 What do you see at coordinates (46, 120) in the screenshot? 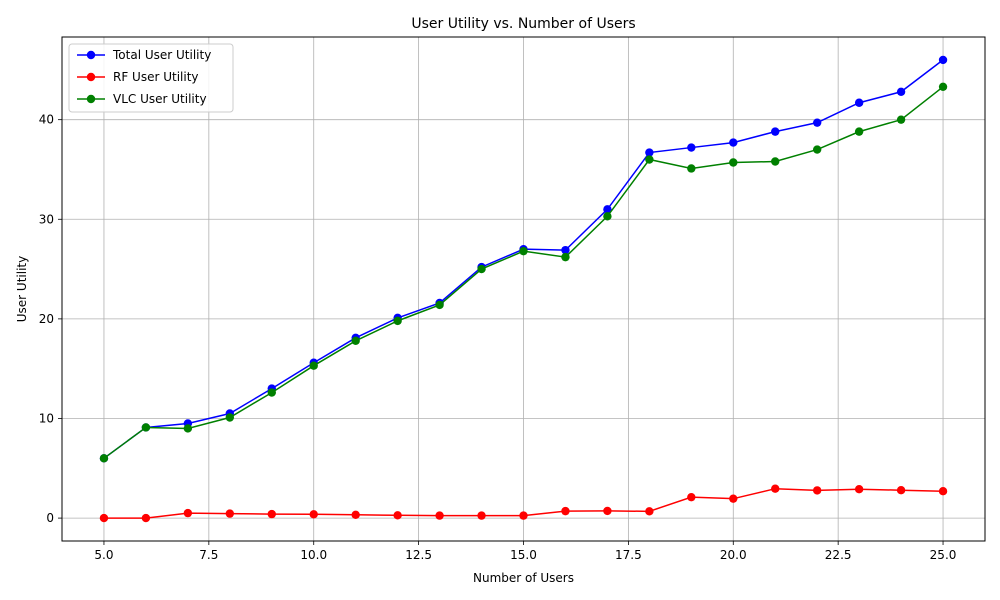
I see `y-tick-label: 40` at bounding box center [46, 120].